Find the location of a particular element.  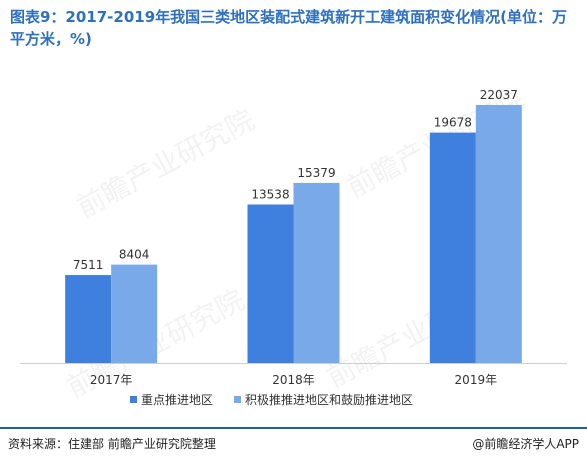

bar-2017年-积极推推进地区和鼓励推进地区 is located at coordinates (134, 313).